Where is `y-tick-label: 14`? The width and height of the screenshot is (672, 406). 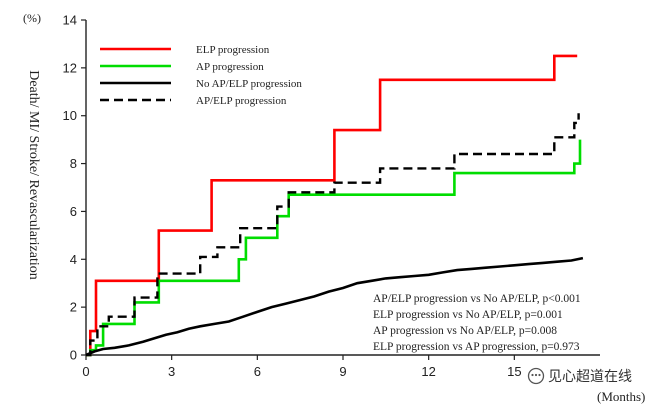
y-tick-label: 14 is located at coordinates (70, 20).